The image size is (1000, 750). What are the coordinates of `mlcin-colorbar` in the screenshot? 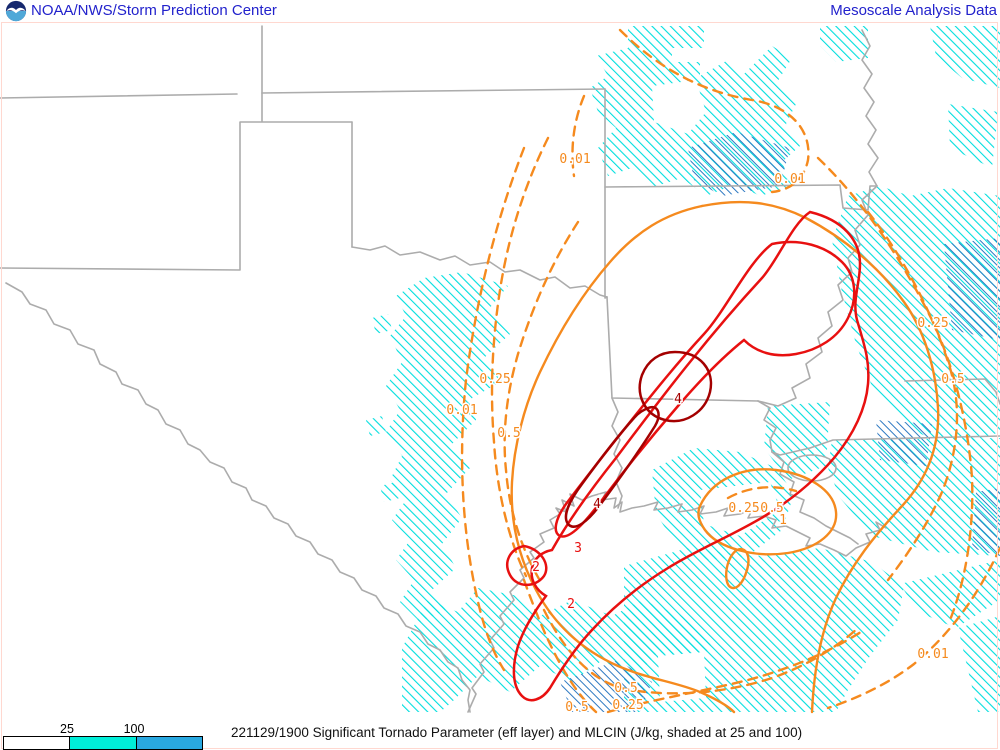 It's located at (103, 743).